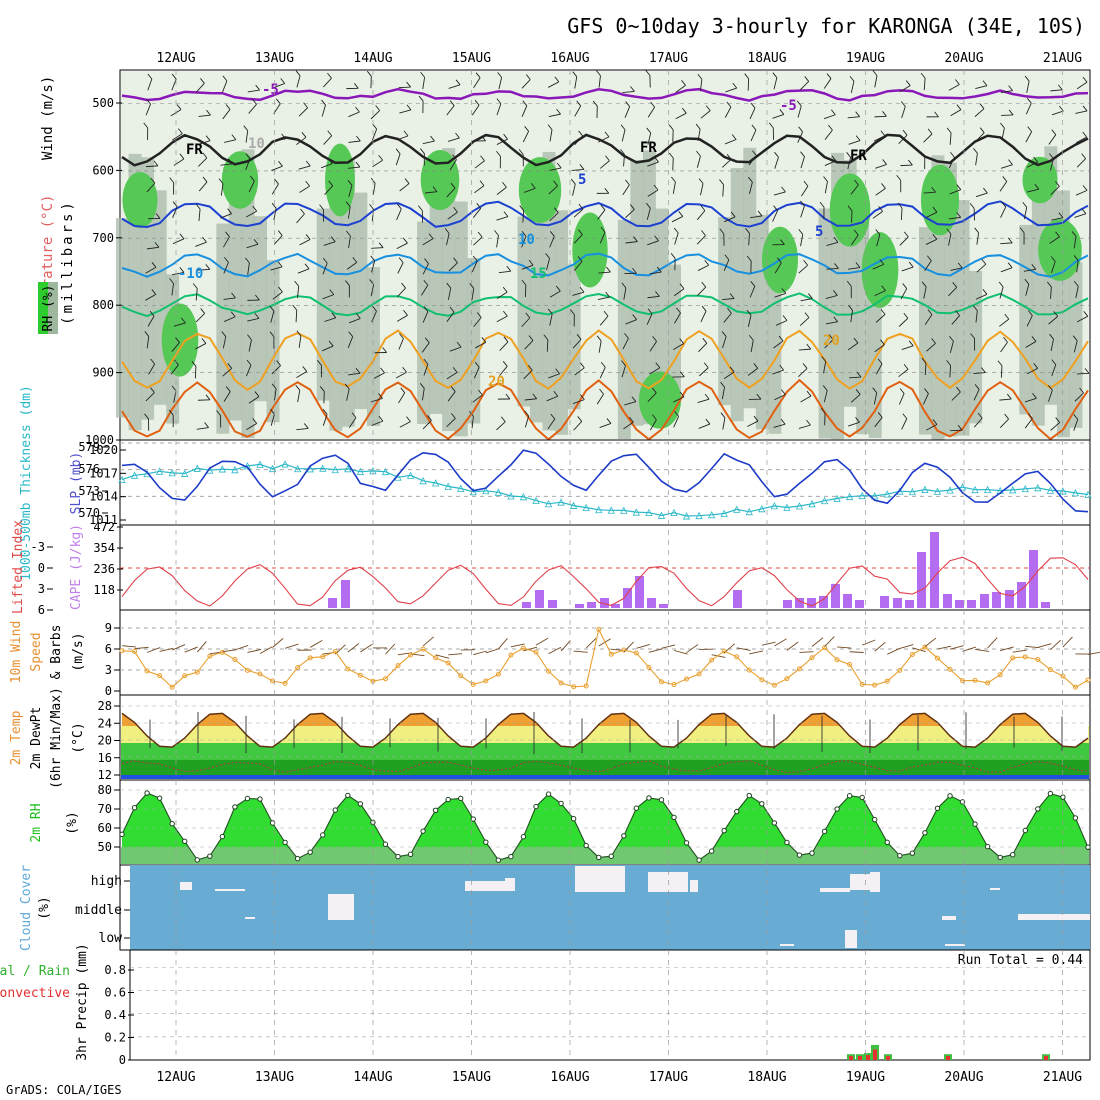 The height and width of the screenshot is (1100, 1100). I want to click on y-tick-label: 3, so click(41, 589).